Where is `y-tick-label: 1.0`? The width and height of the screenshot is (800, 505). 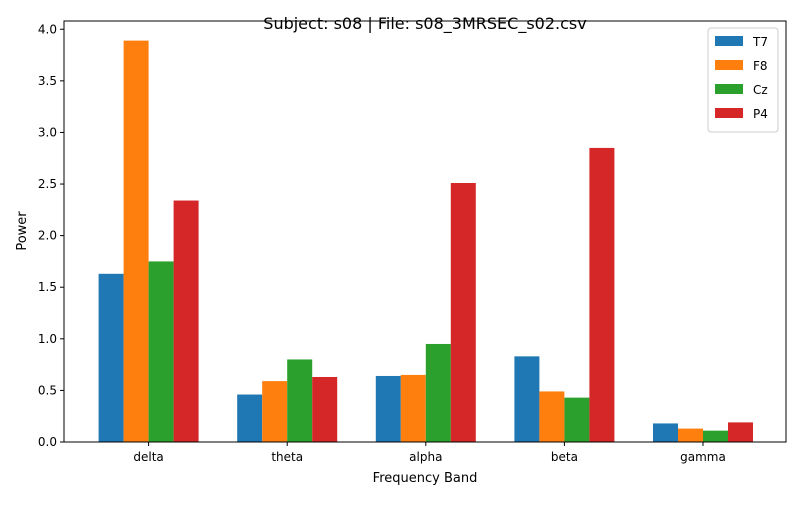 y-tick-label: 1.0 is located at coordinates (47, 339).